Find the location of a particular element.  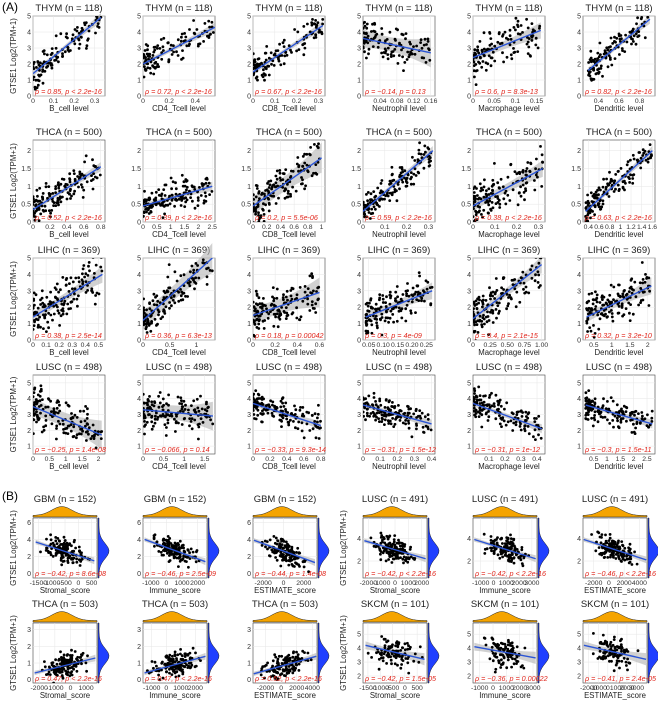

y-tick-label: 1.5 is located at coordinates (246, 169).